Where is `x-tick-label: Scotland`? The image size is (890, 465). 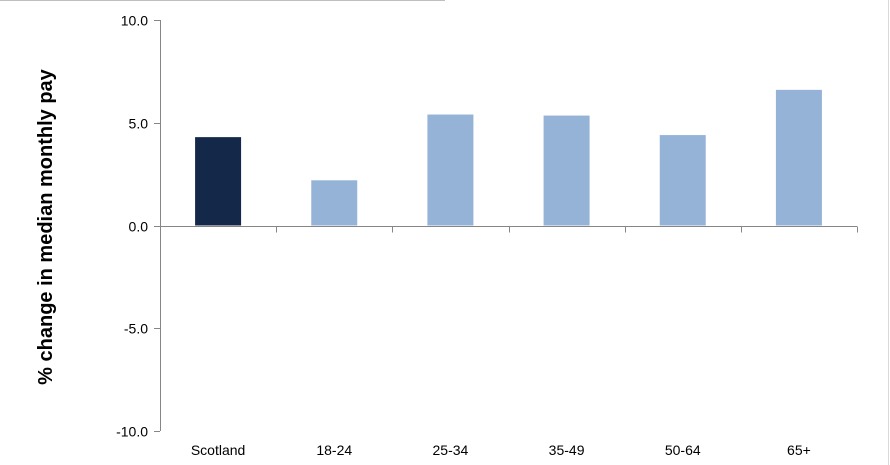 x-tick-label: Scotland is located at coordinates (218, 450).